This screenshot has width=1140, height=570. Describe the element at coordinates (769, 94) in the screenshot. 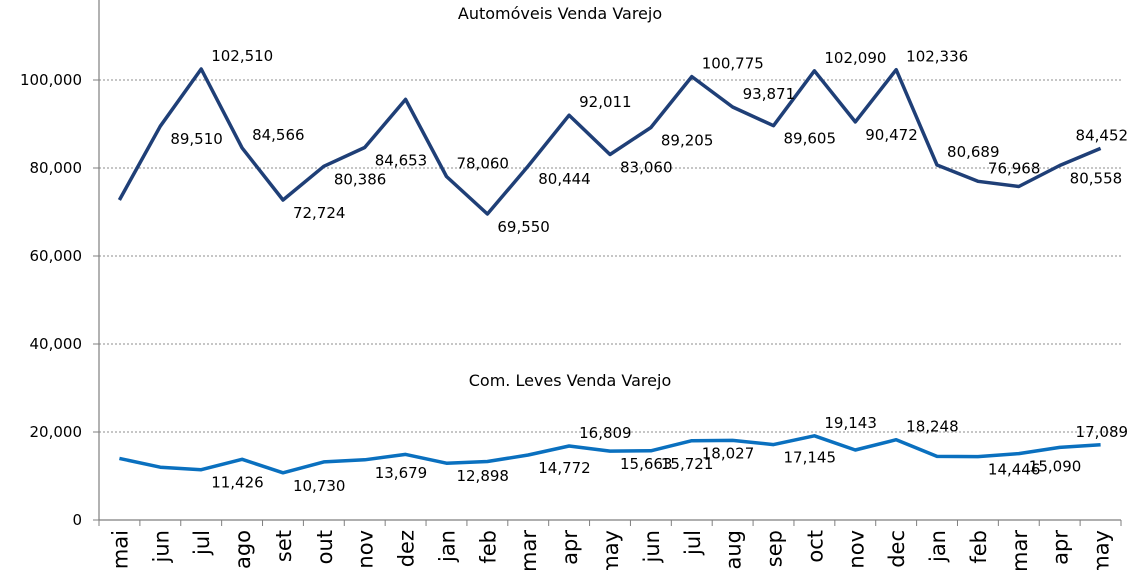

I see `data-label: 93,871` at that location.